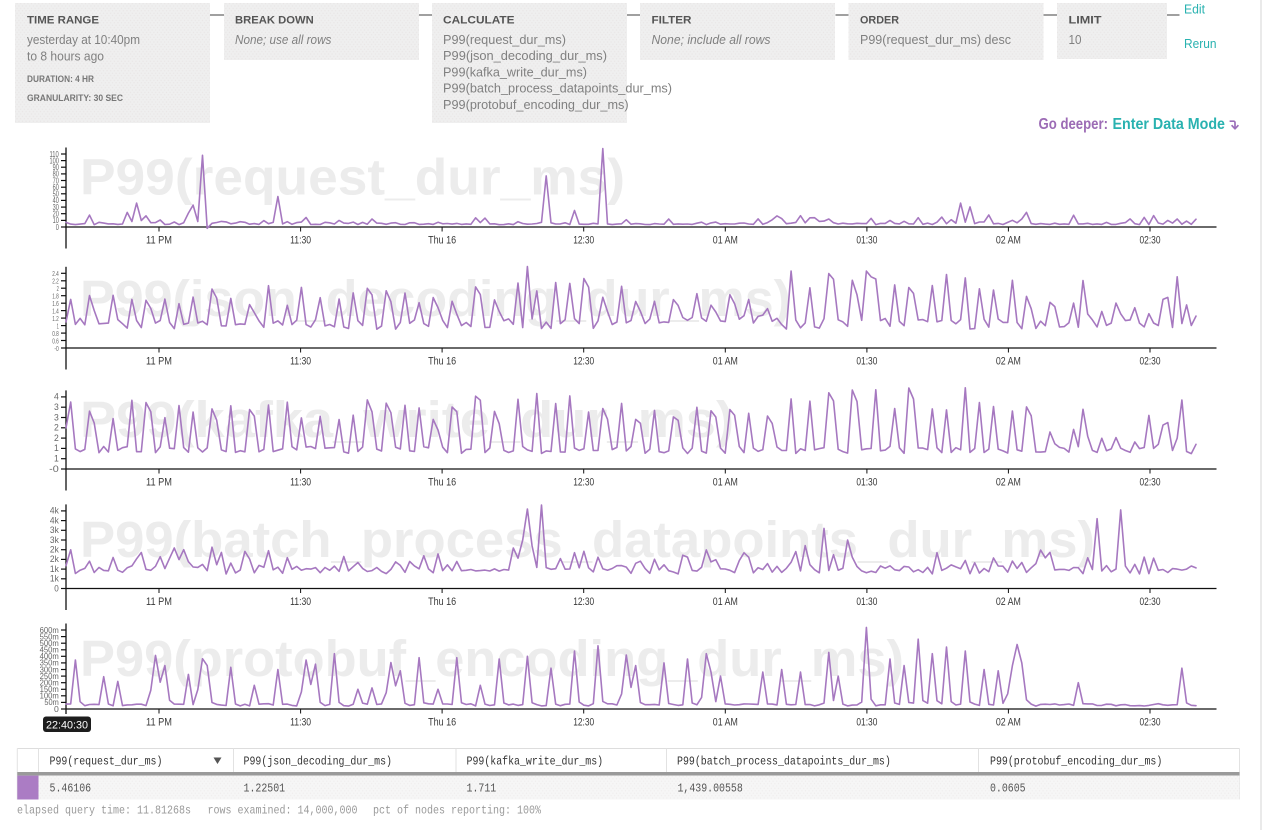  What do you see at coordinates (54, 511) in the screenshot?
I see `svg-text: 4k` at bounding box center [54, 511].